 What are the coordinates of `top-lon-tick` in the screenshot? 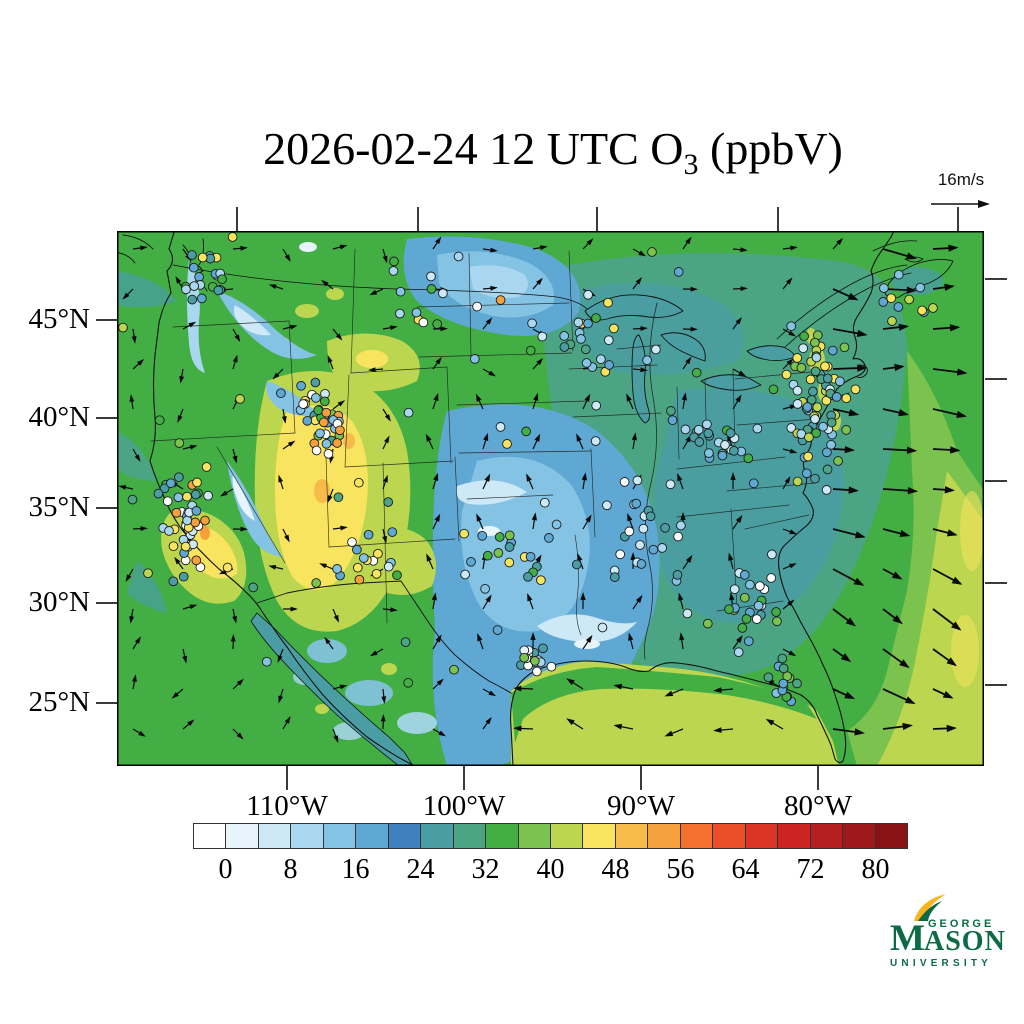 It's located at (597, 219).